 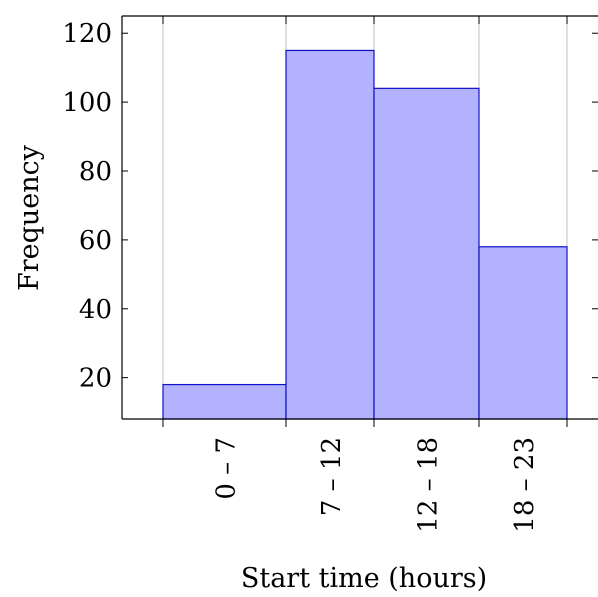 What do you see at coordinates (95, 172) in the screenshot?
I see `y-tick-label-3: 80` at bounding box center [95, 172].